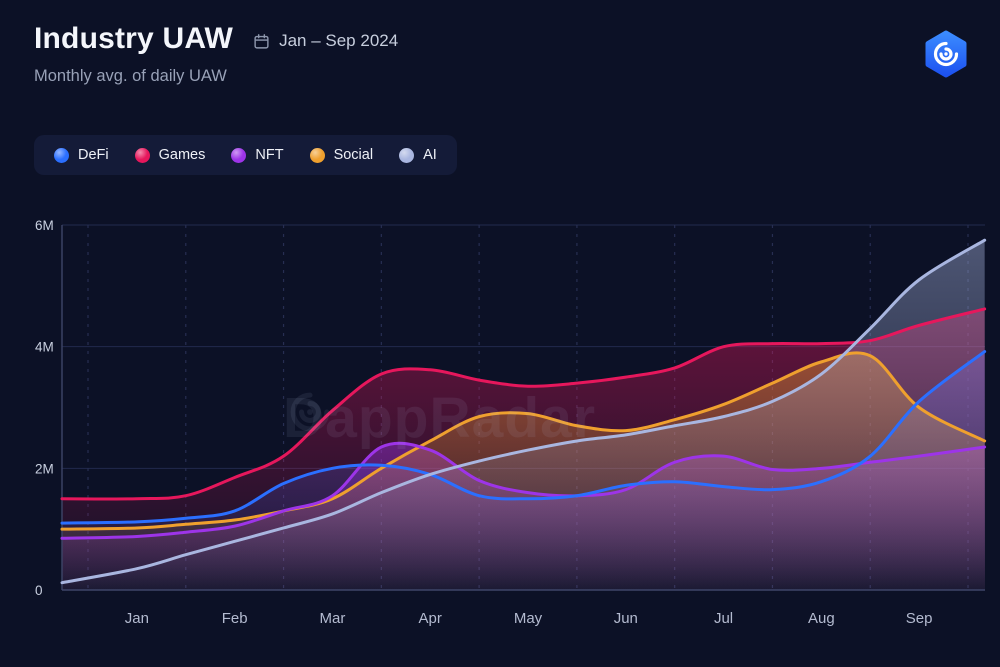 The width and height of the screenshot is (1000, 667). I want to click on legend-label: AI, so click(430, 155).